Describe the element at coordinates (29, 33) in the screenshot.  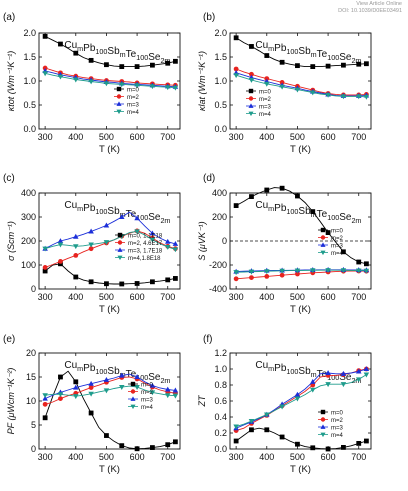
I see `y-tick-label: 2.0` at that location.